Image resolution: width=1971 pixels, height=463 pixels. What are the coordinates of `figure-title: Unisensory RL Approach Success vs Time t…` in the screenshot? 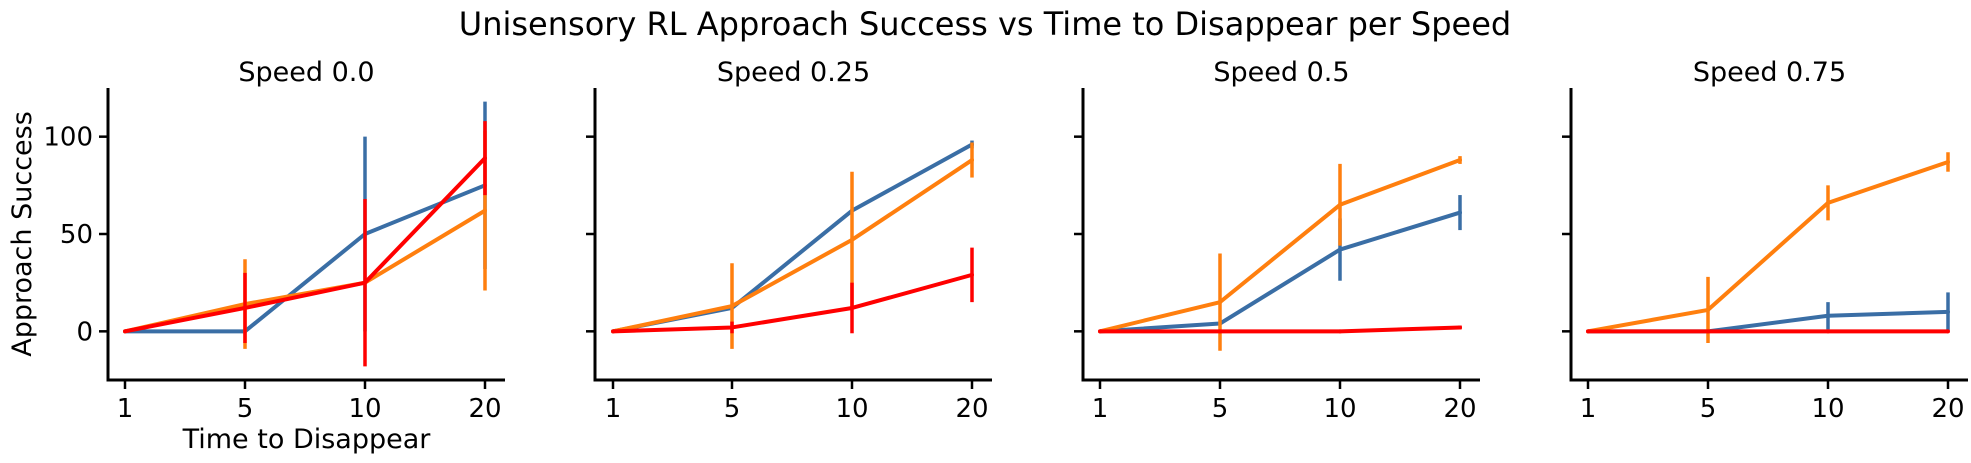 It's located at (985, 24).